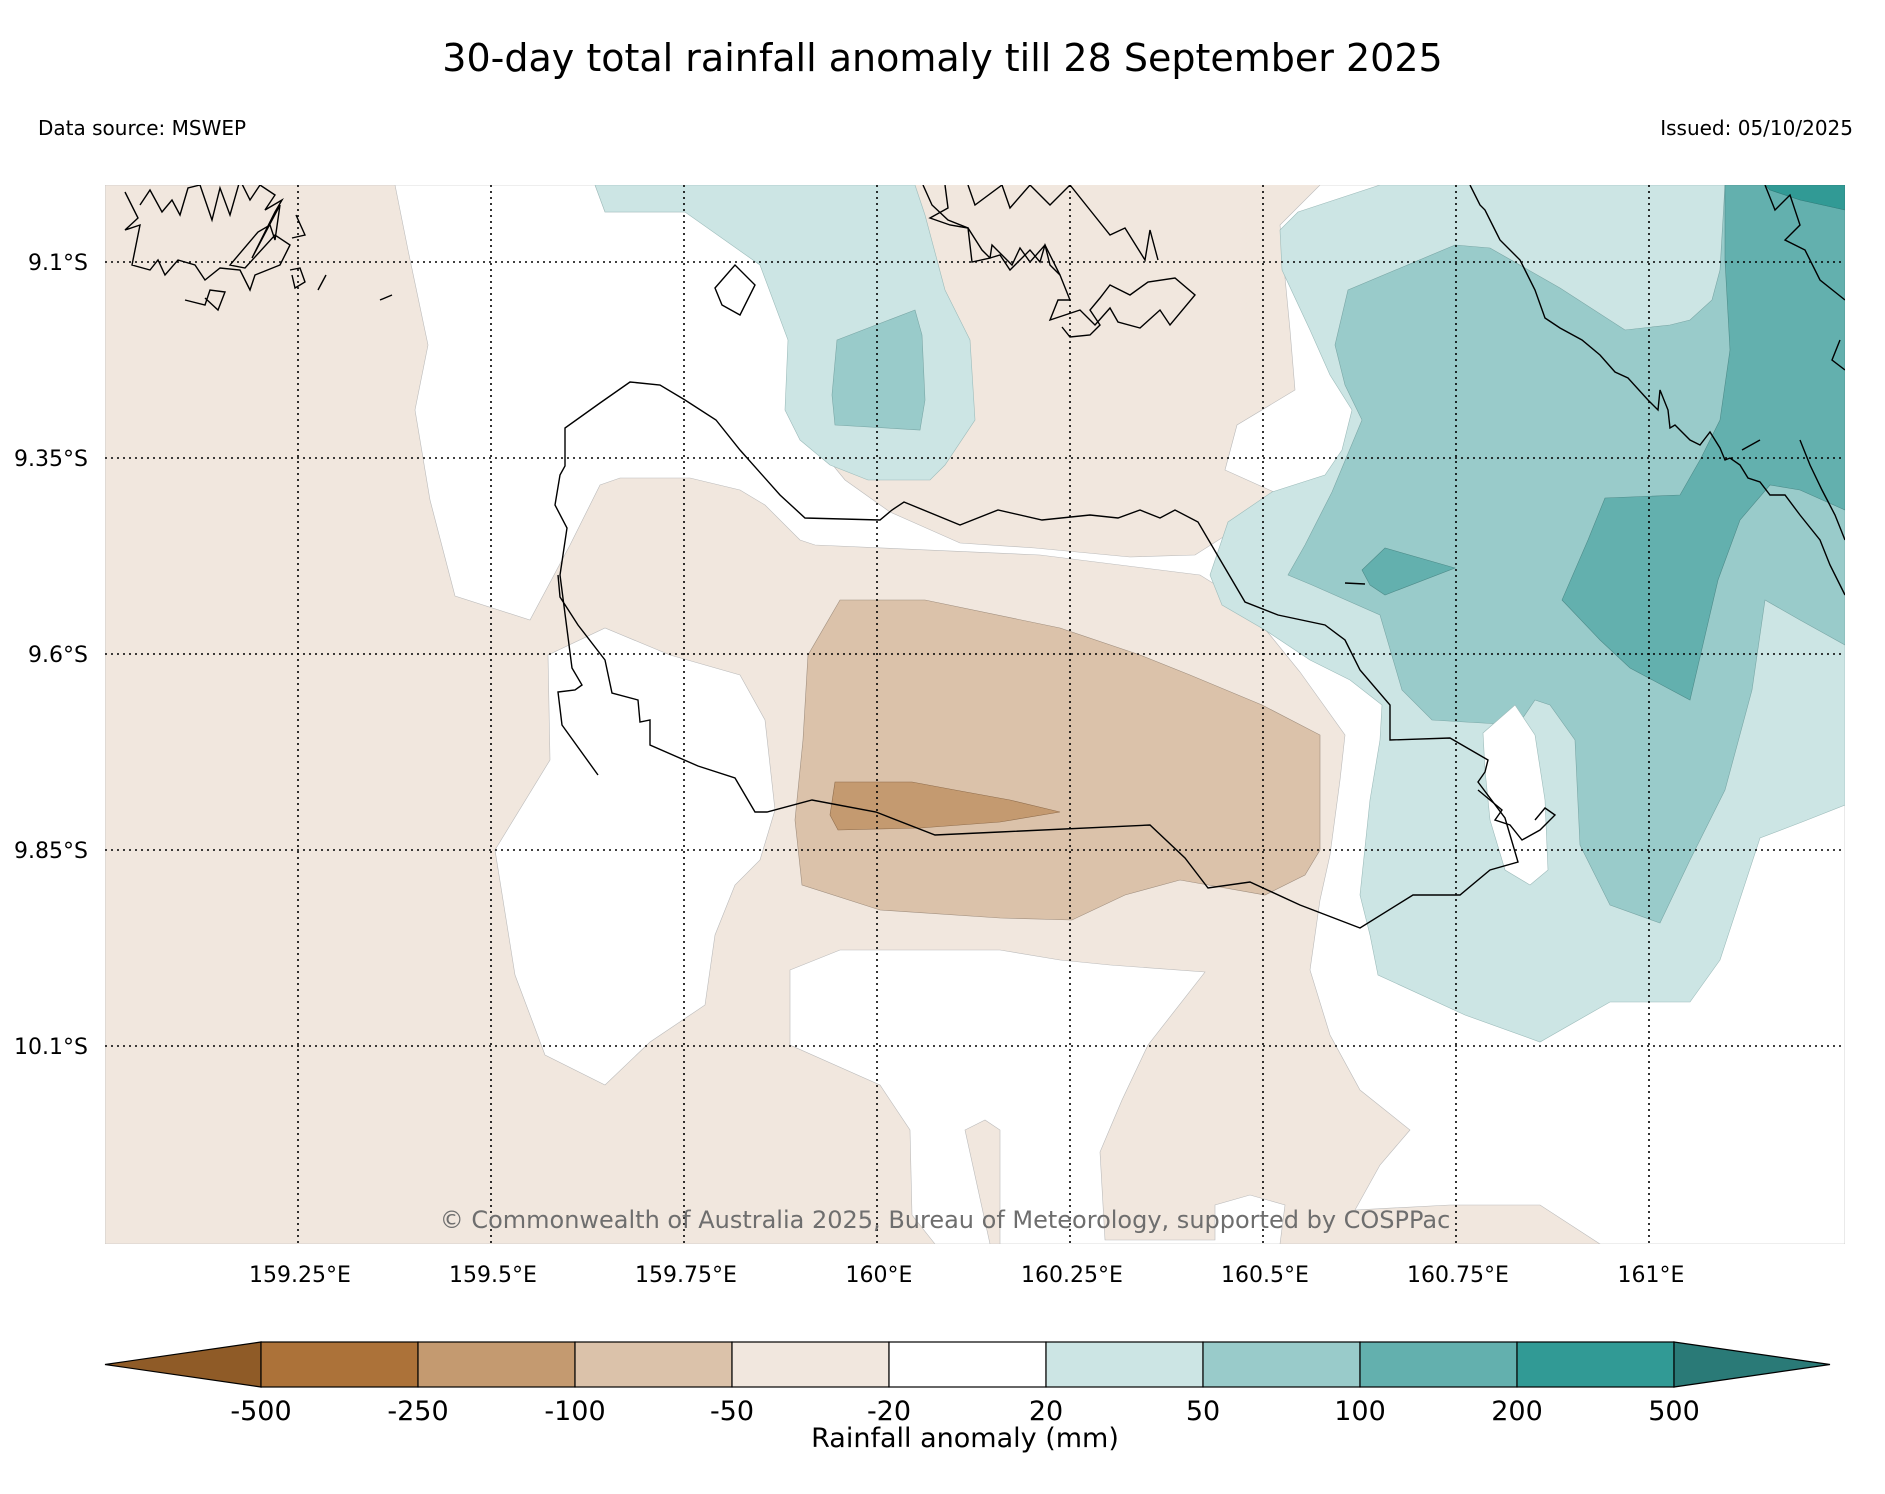  What do you see at coordinates (1265, 1275) in the screenshot?
I see `lon-label: 160.5°E` at bounding box center [1265, 1275].